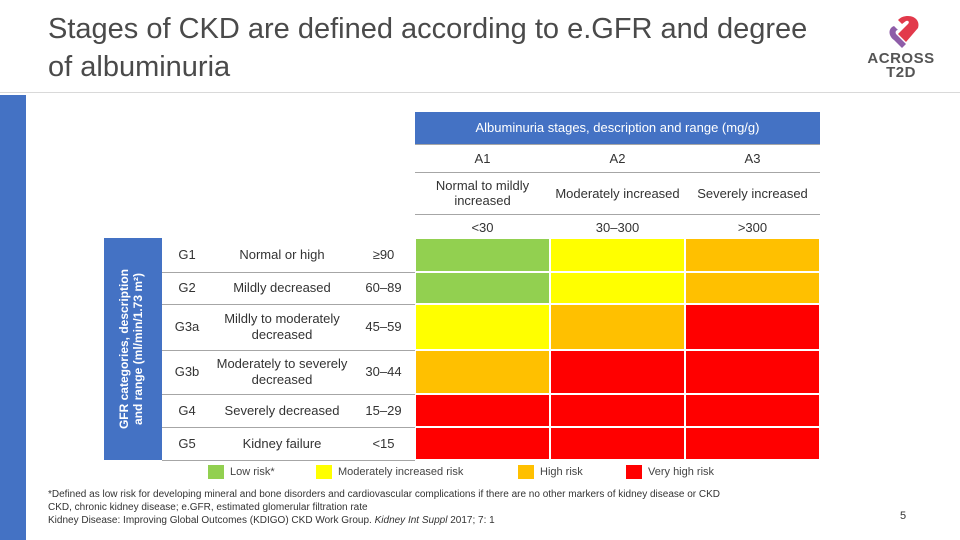  Describe the element at coordinates (187, 371) in the screenshot. I see `gfr-row-code: G3b` at that location.